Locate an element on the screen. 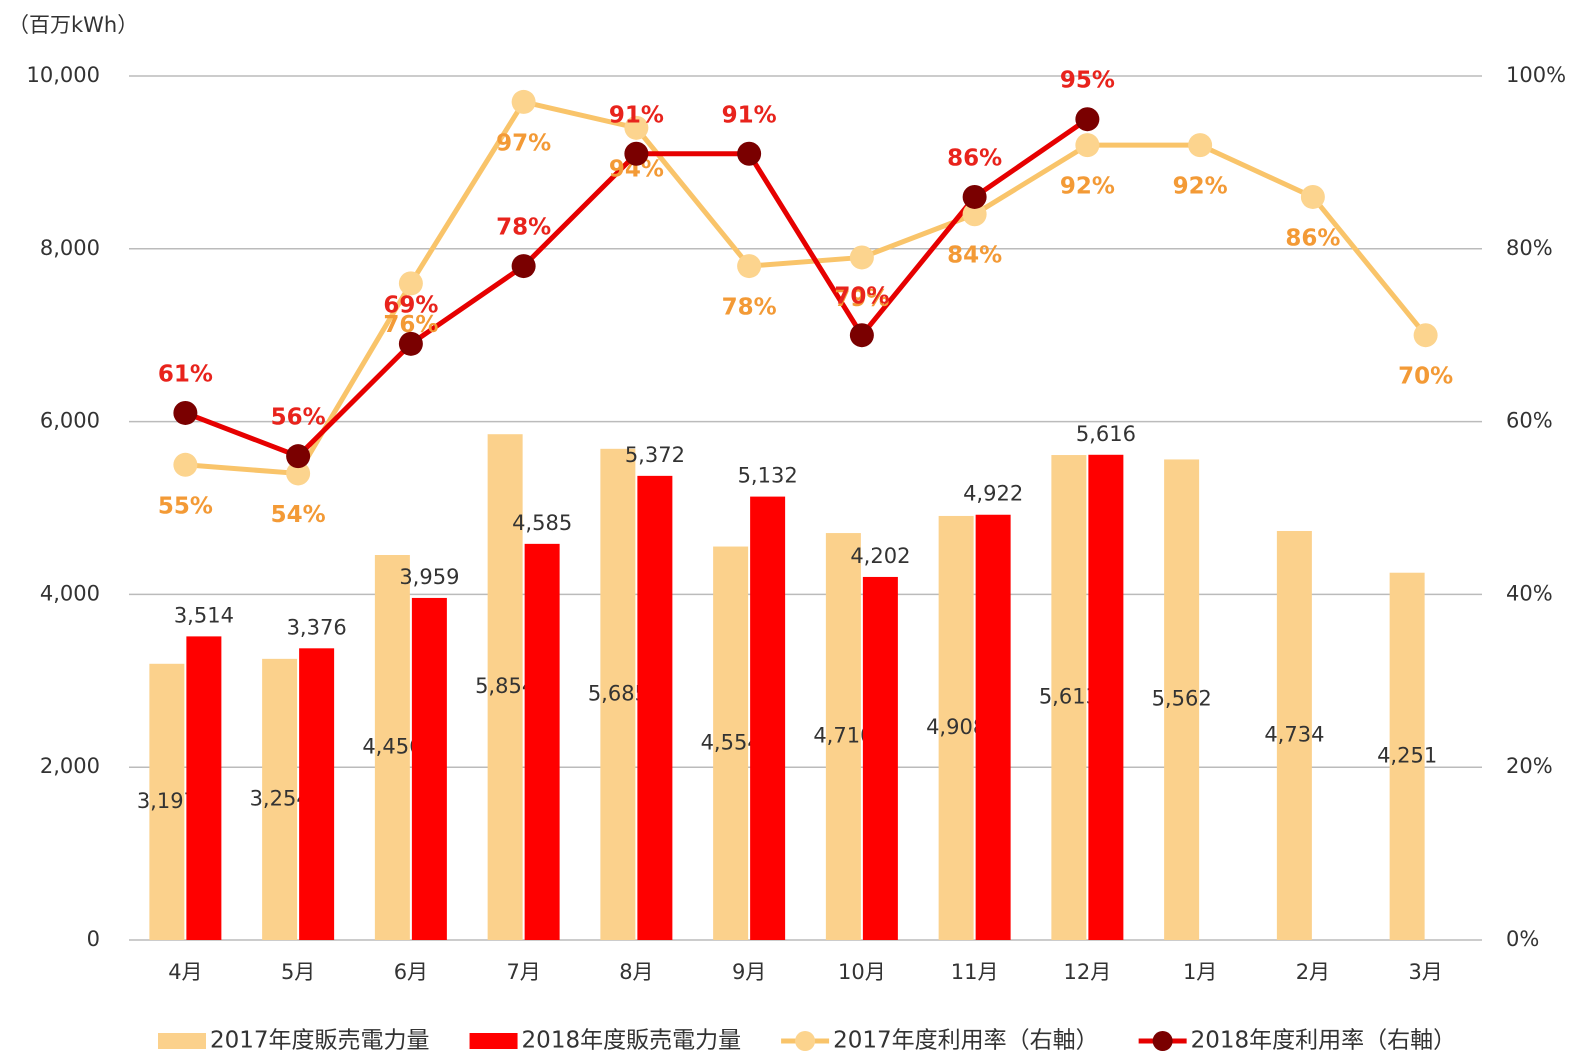  legend-label: 2018年度販売電力量 is located at coordinates (632, 1041).